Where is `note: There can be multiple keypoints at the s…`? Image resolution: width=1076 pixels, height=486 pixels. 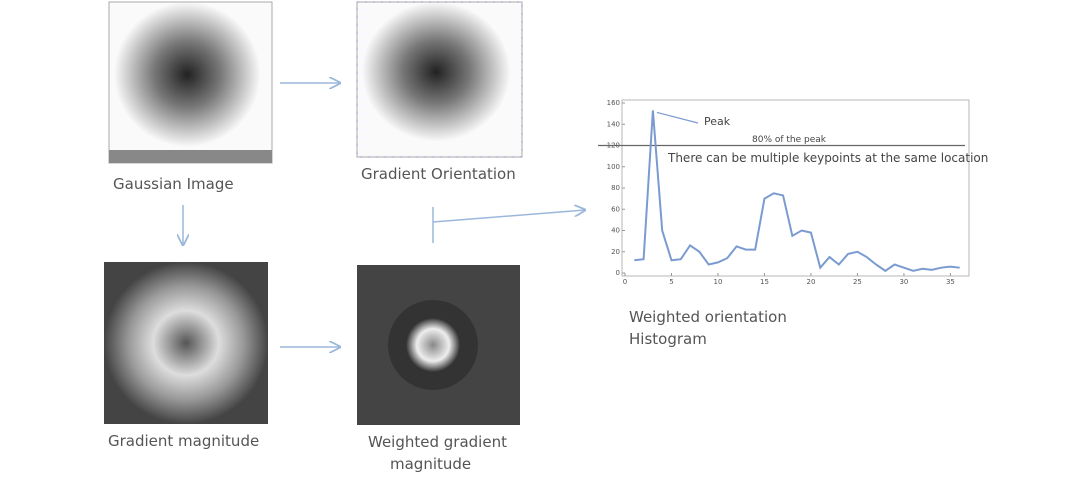
note: There can be multiple keypoints at the s… is located at coordinates (827, 158).